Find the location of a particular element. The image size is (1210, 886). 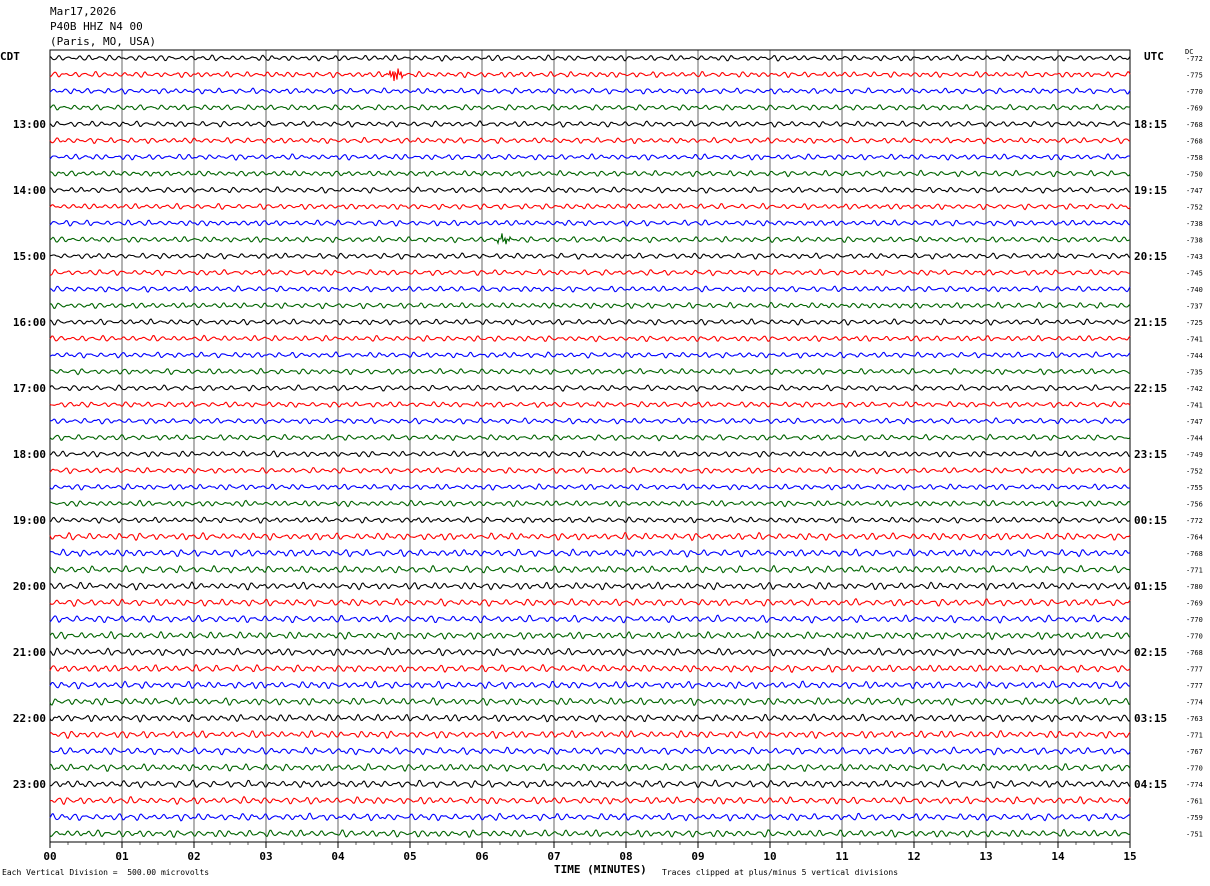

dc-offset-label: -771 is located at coordinates (1194, 571).